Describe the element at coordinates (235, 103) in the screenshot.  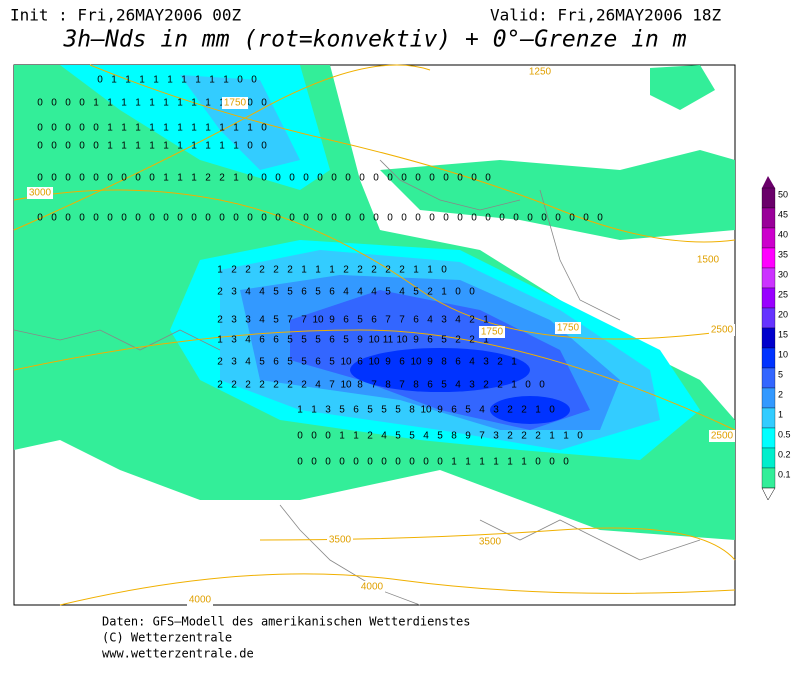
I see `contour-label: 1750` at that location.